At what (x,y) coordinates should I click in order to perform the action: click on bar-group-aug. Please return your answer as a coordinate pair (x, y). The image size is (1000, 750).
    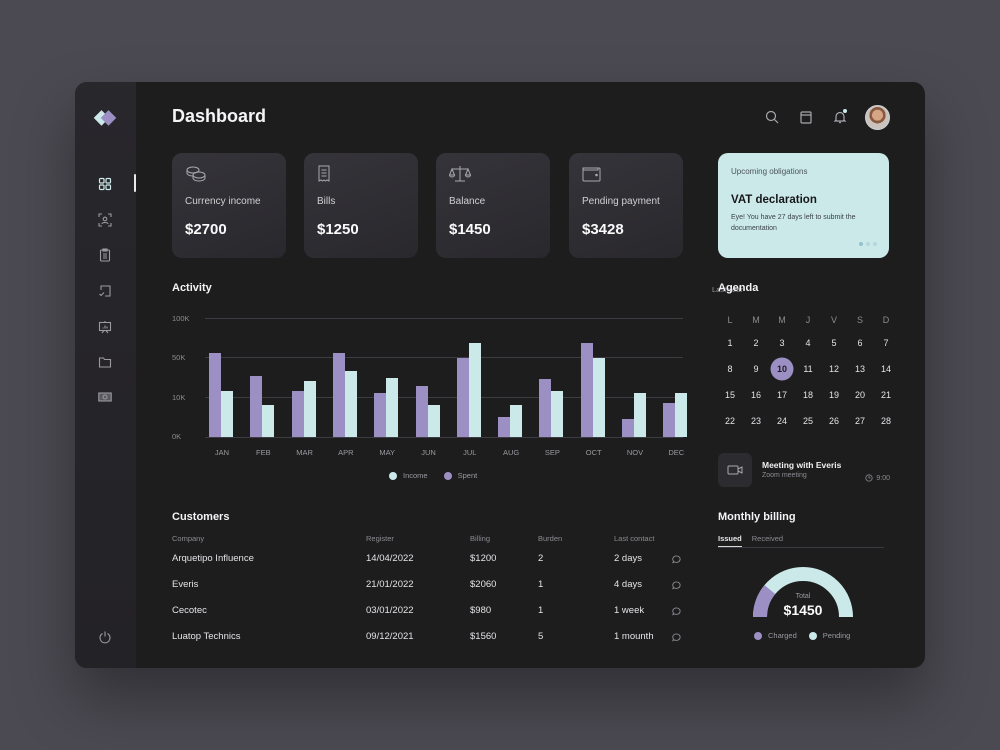
    Looking at the image, I should click on (511, 373).